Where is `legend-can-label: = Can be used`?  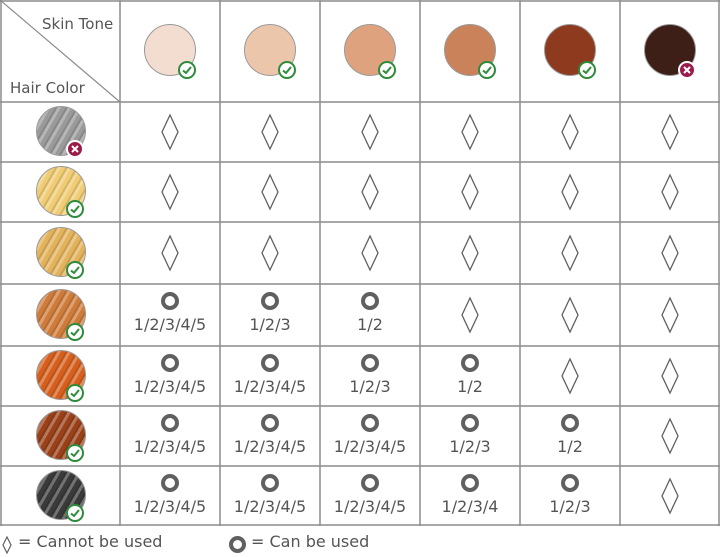
legend-can-label: = Can be used is located at coordinates (310, 541).